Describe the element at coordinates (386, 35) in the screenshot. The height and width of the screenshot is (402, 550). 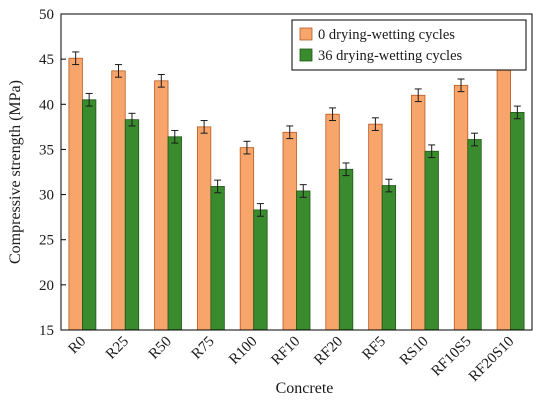
I see `legend-label: 0 drying-wetting cycles` at that location.